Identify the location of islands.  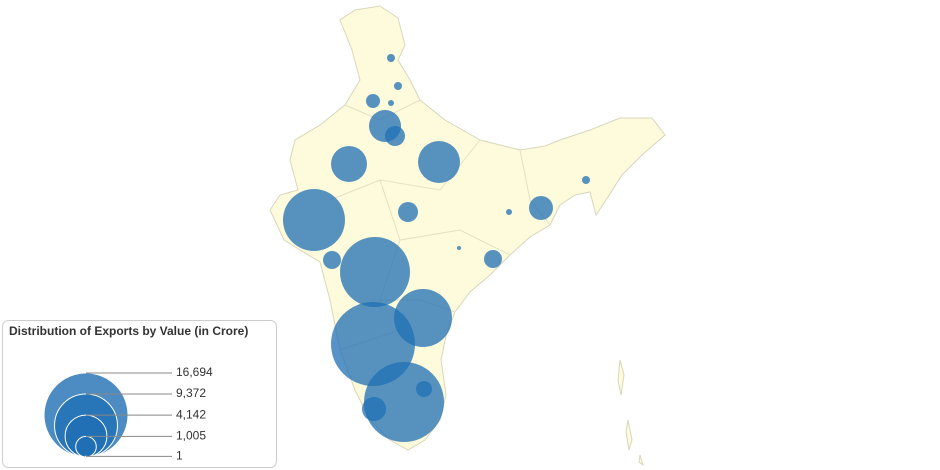
(630, 413).